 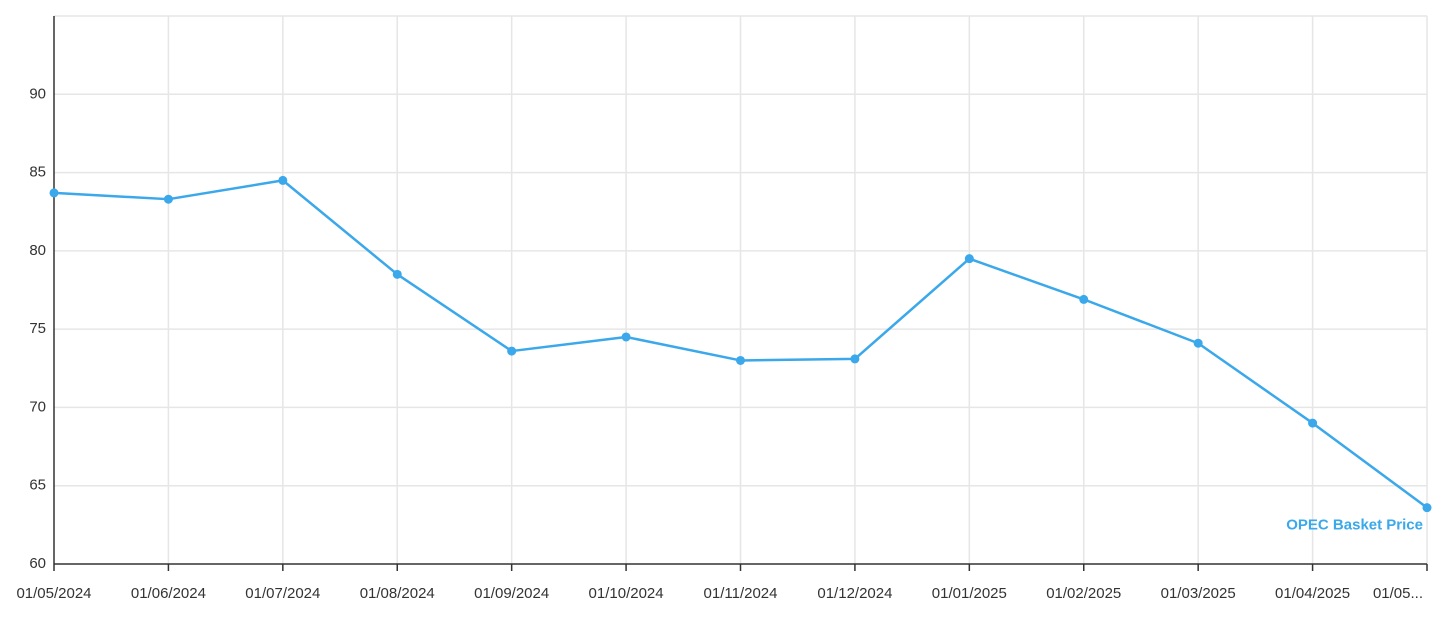 What do you see at coordinates (511, 593) in the screenshot?
I see `x-tick-label: 01/09/2024` at bounding box center [511, 593].